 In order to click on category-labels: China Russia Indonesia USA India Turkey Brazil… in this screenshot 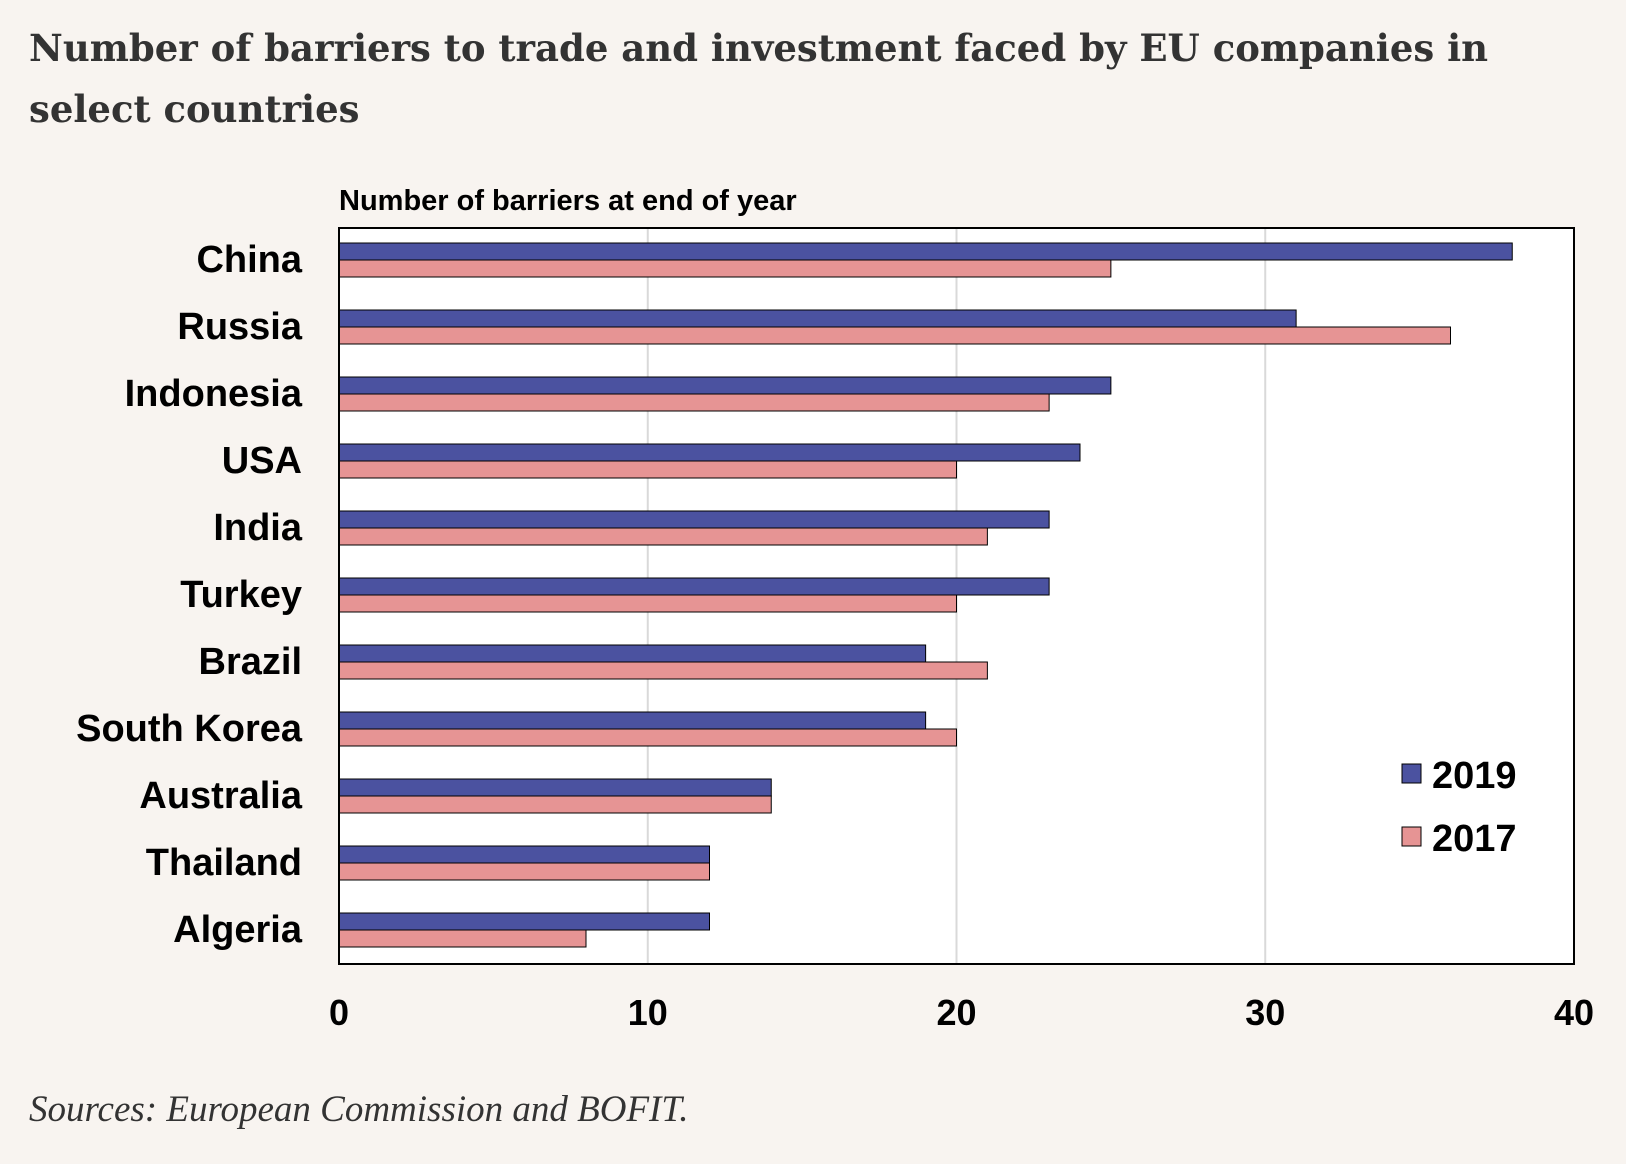, I will do `click(189, 595)`.